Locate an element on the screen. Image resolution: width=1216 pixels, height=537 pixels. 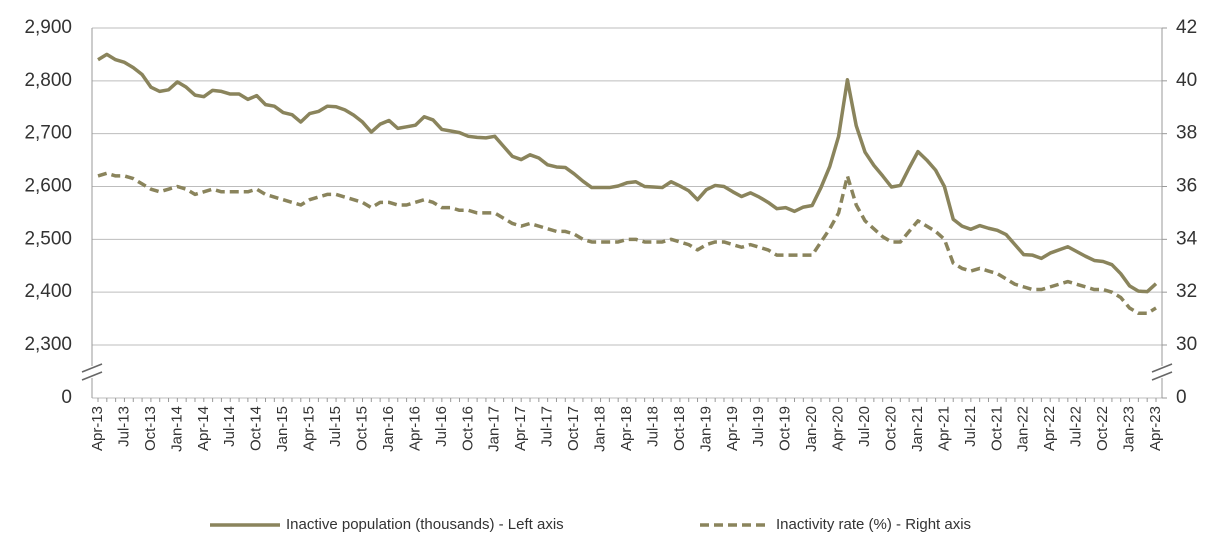
x-tick-label: Oct-16 is located at coordinates (467, 428).